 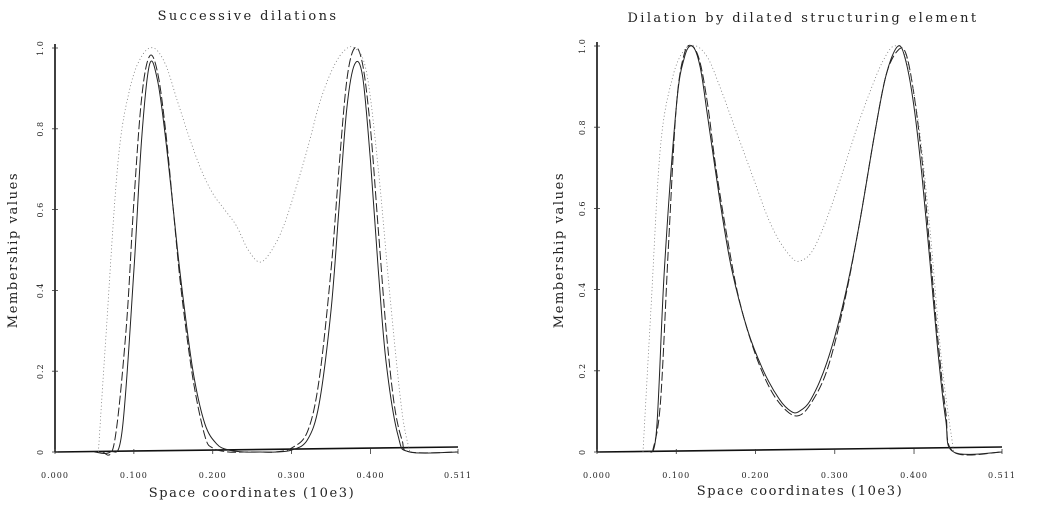 What do you see at coordinates (802, 18) in the screenshot?
I see `chart-title: Dilation by dilated structuring element` at bounding box center [802, 18].